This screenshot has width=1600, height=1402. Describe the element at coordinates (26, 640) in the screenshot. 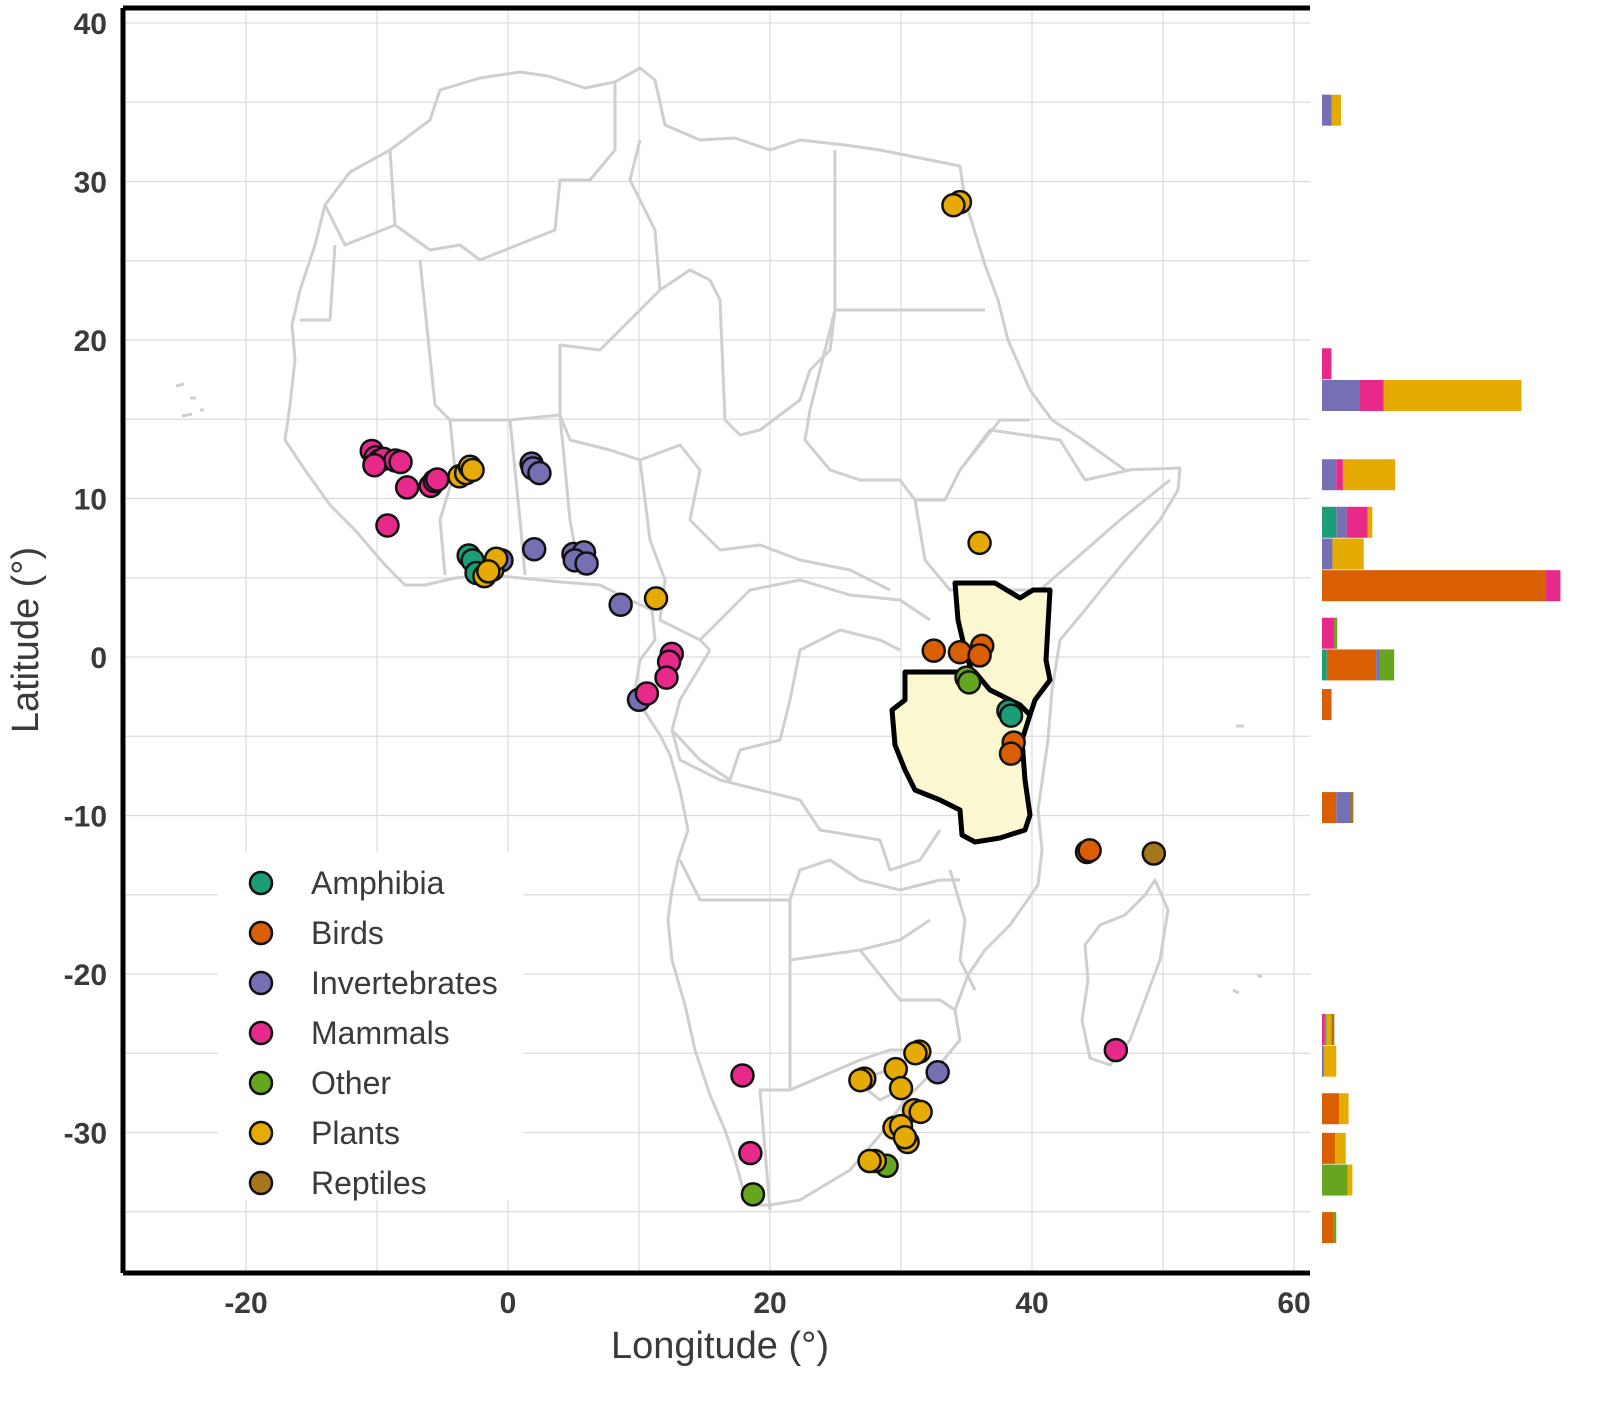

I see `y-axis-title: Latitude (°)` at that location.